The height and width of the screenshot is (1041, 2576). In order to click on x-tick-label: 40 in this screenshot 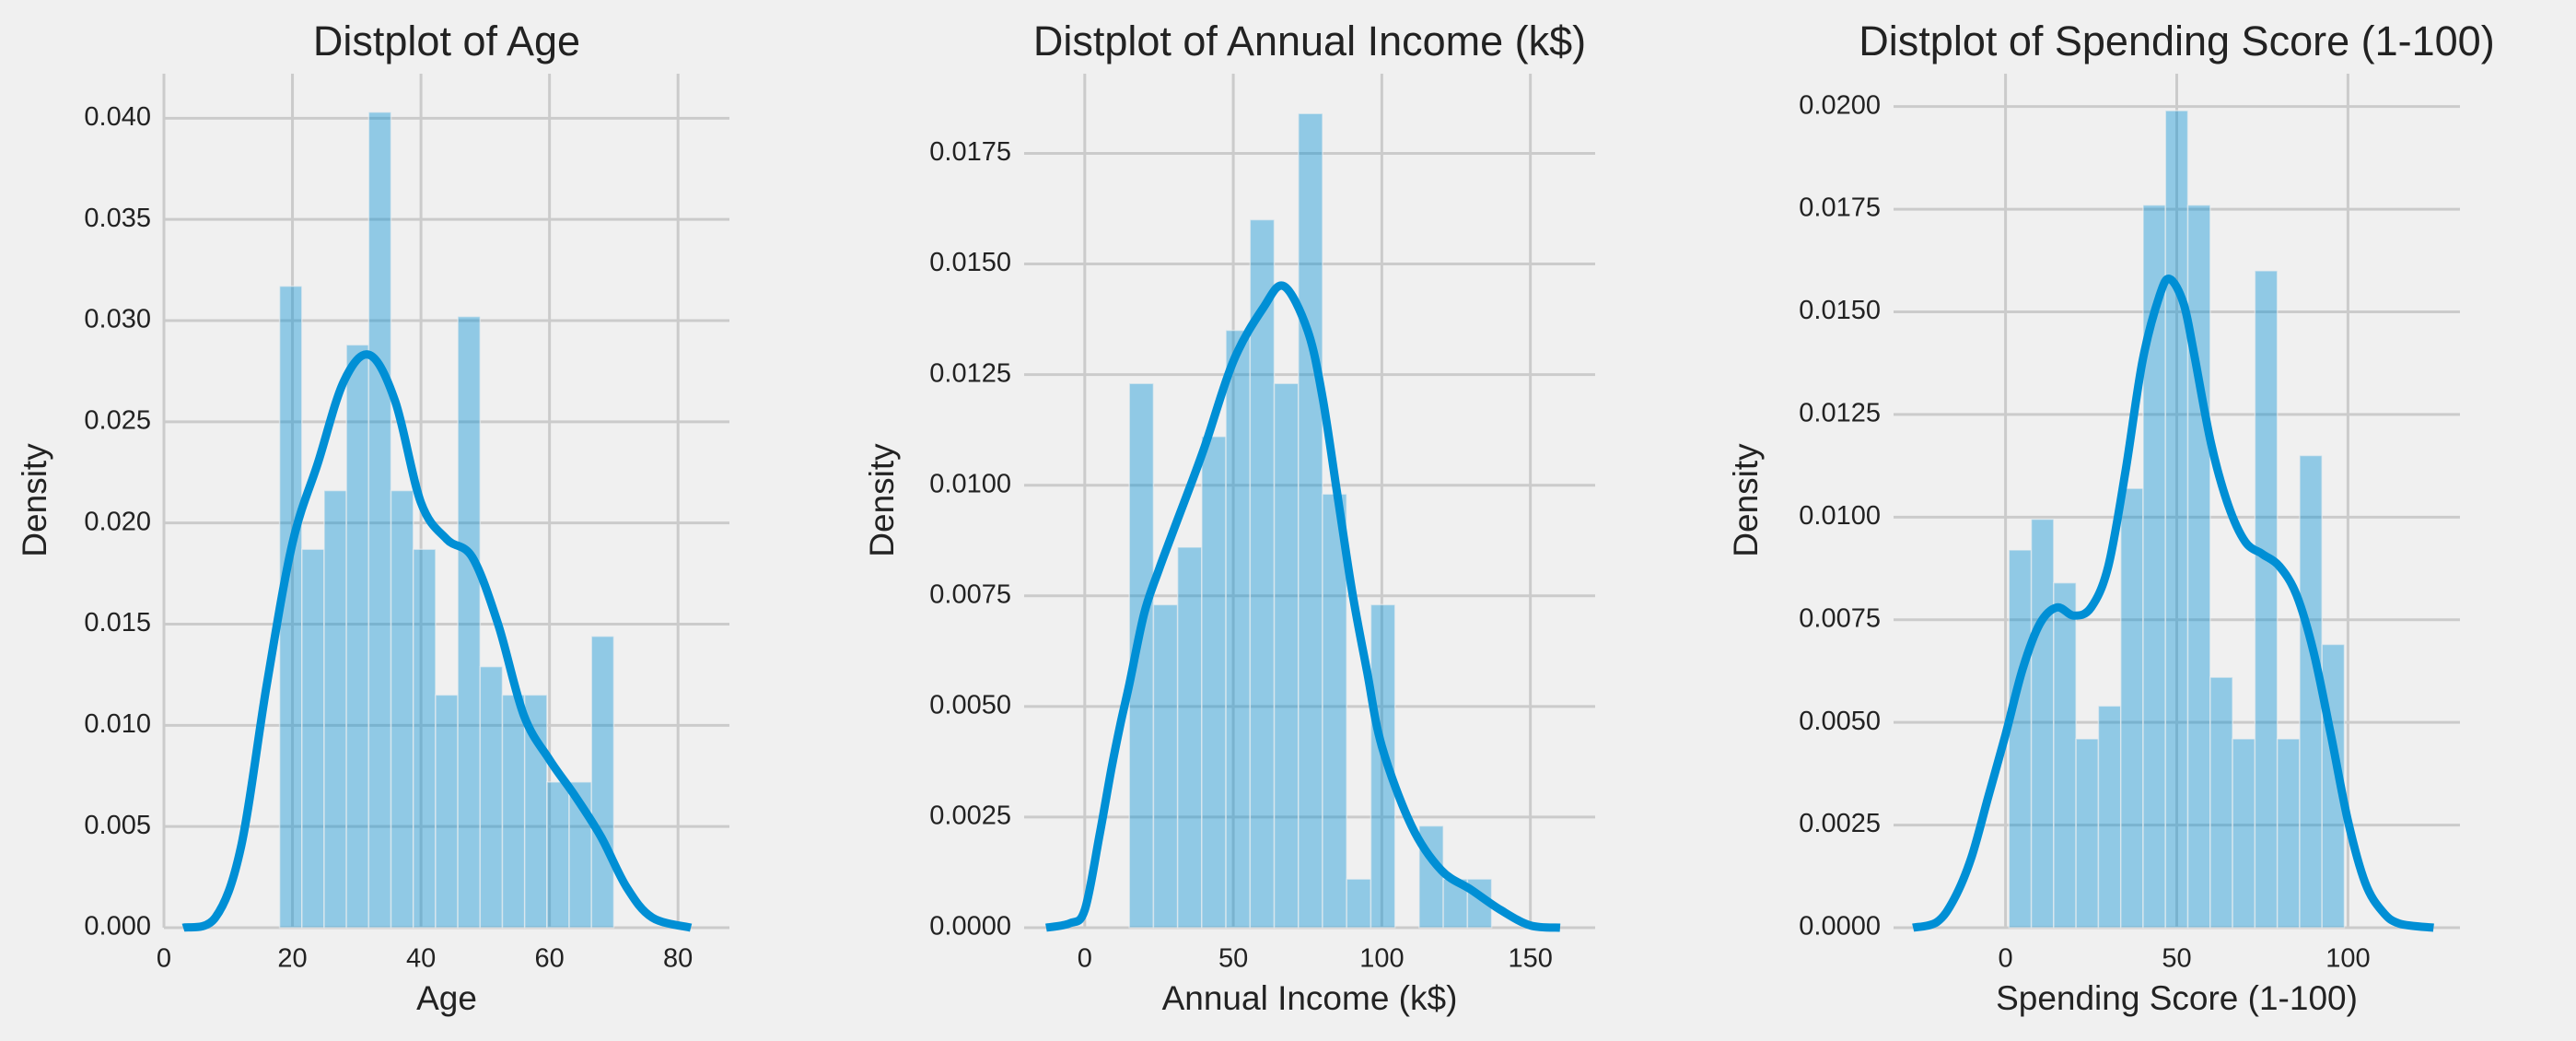, I will do `click(421, 959)`.